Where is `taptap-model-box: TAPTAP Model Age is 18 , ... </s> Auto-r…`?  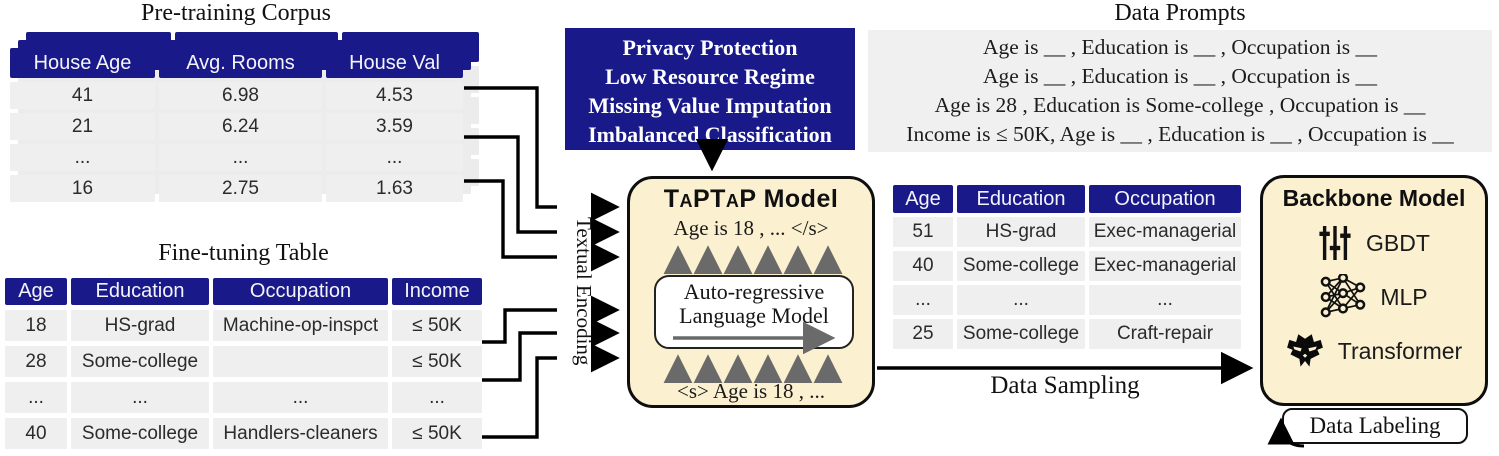
taptap-model-box: TAPTAP Model Age is 18 , ... </s> Auto-r… is located at coordinates (751, 292).